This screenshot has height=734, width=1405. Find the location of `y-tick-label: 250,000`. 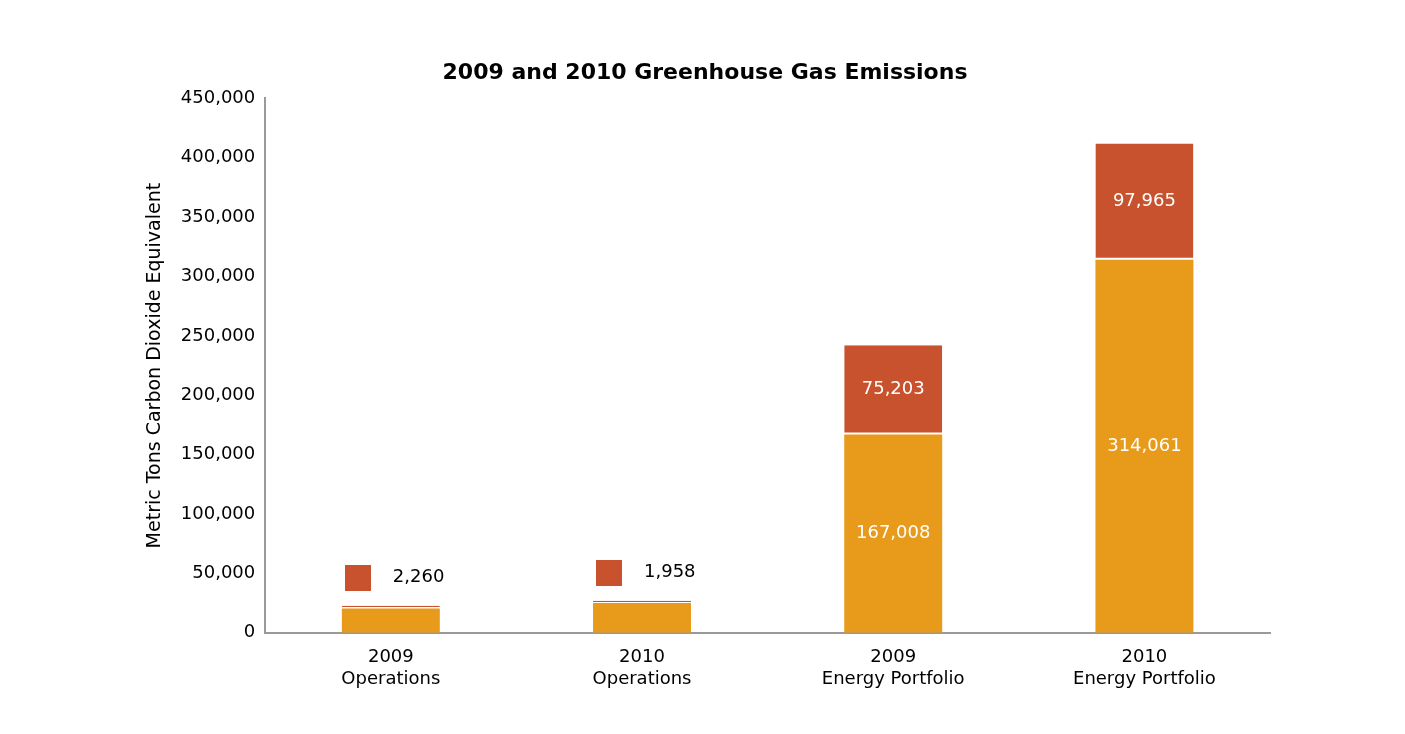

y-tick-label: 250,000 is located at coordinates (218, 334).